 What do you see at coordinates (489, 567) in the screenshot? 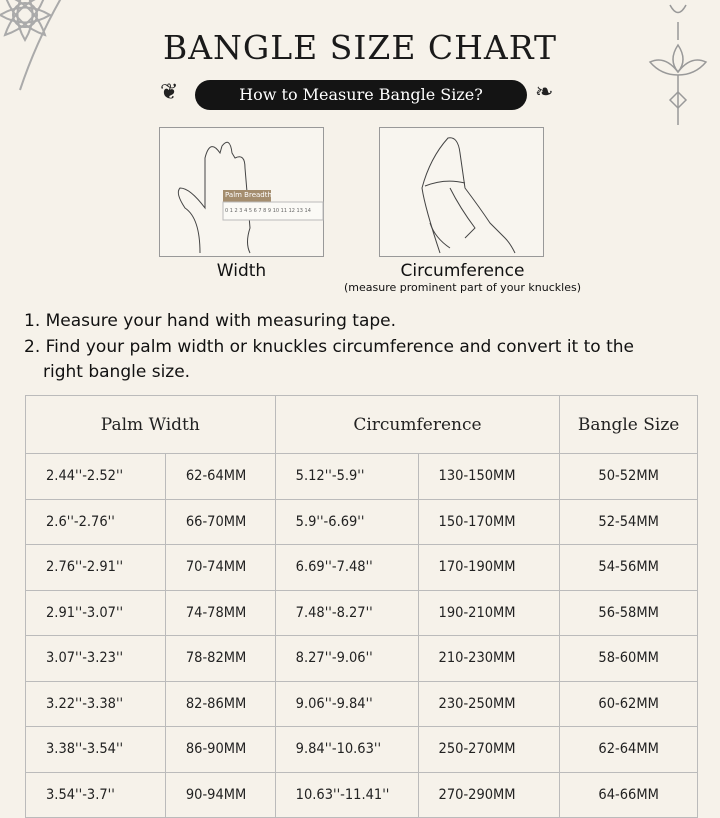
I see `circumference-mm-cell: 170-190MM` at bounding box center [489, 567].